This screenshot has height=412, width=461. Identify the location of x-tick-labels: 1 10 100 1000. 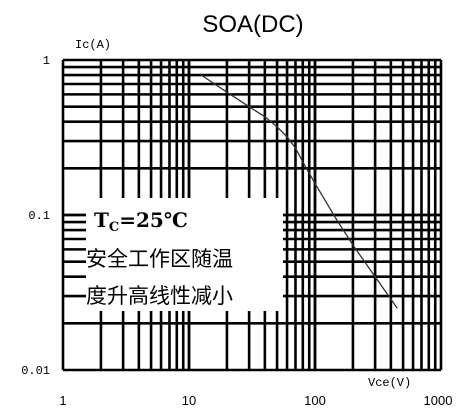
(255, 400).